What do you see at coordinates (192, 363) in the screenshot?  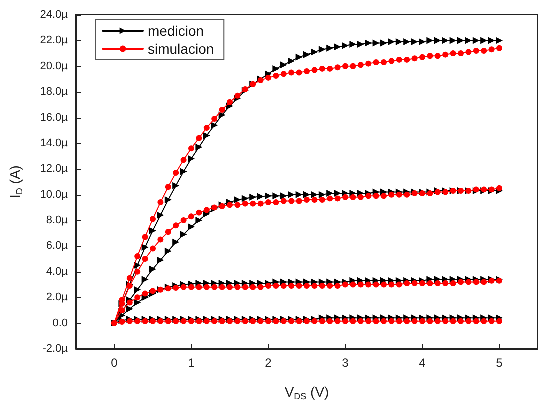 I see `x-tick-label: 1` at bounding box center [192, 363].